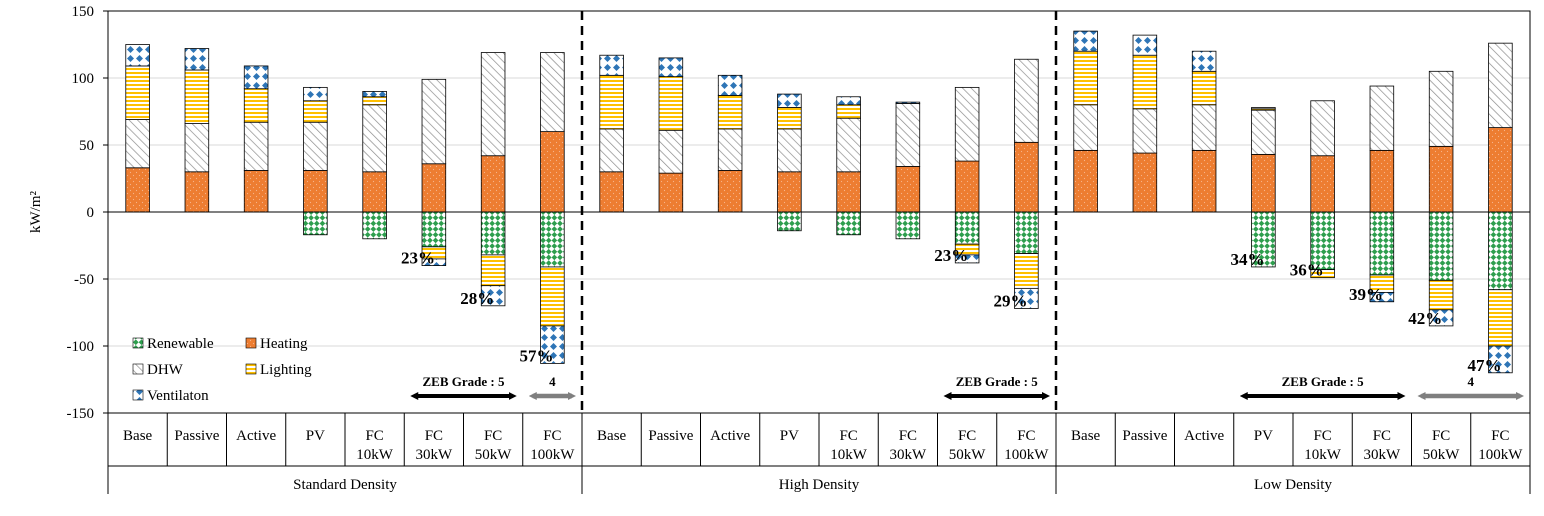  Describe the element at coordinates (1011, 300) in the screenshot. I see `percent-label: 29%` at that location.